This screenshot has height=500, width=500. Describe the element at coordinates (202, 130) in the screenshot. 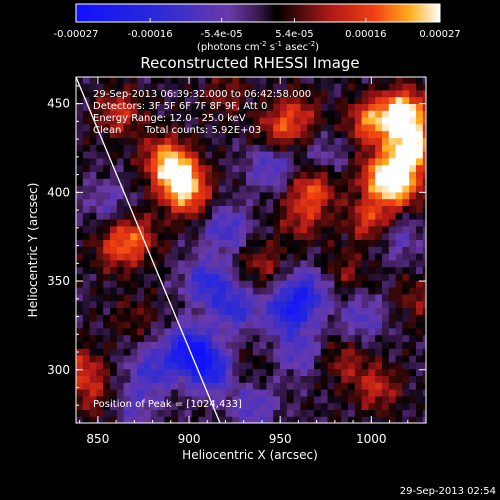

I see `annotation-counts: Total counts: 5.92E+03` at that location.